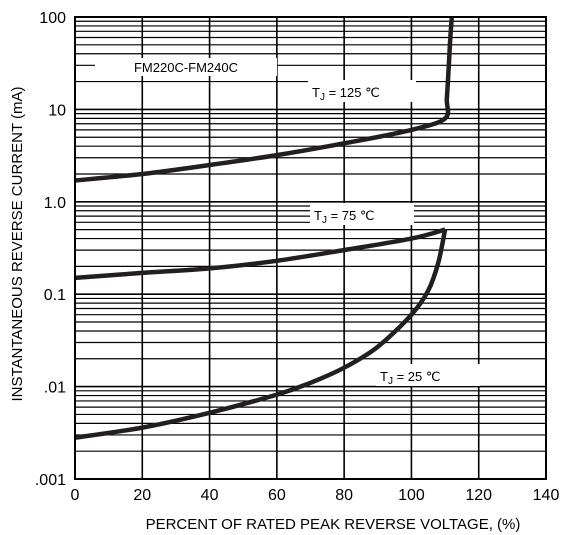 This screenshot has width=586, height=535. Describe the element at coordinates (52, 18) in the screenshot. I see `y-tick-label: 100` at that location.